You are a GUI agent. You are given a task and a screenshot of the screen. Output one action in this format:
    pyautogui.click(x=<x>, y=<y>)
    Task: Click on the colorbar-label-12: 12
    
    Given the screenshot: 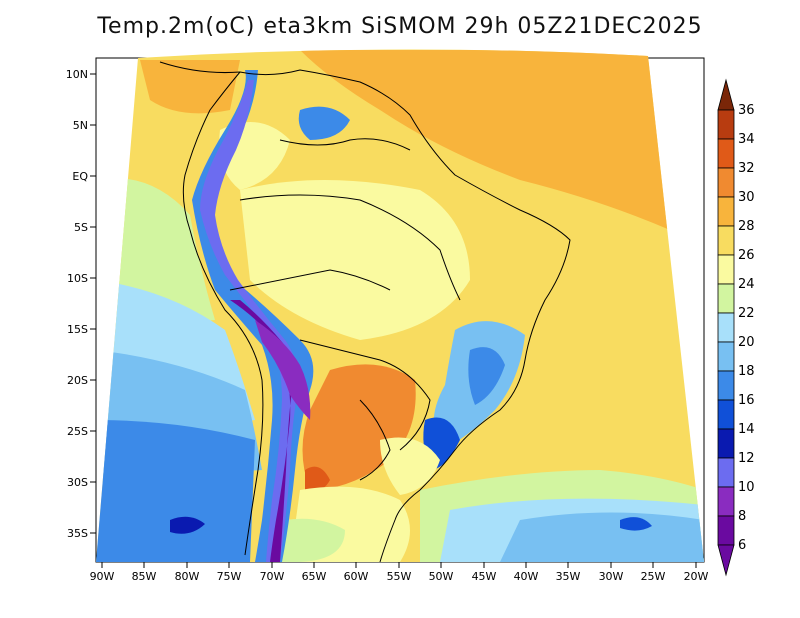 What is the action you would take?
    pyautogui.click(x=746, y=458)
    